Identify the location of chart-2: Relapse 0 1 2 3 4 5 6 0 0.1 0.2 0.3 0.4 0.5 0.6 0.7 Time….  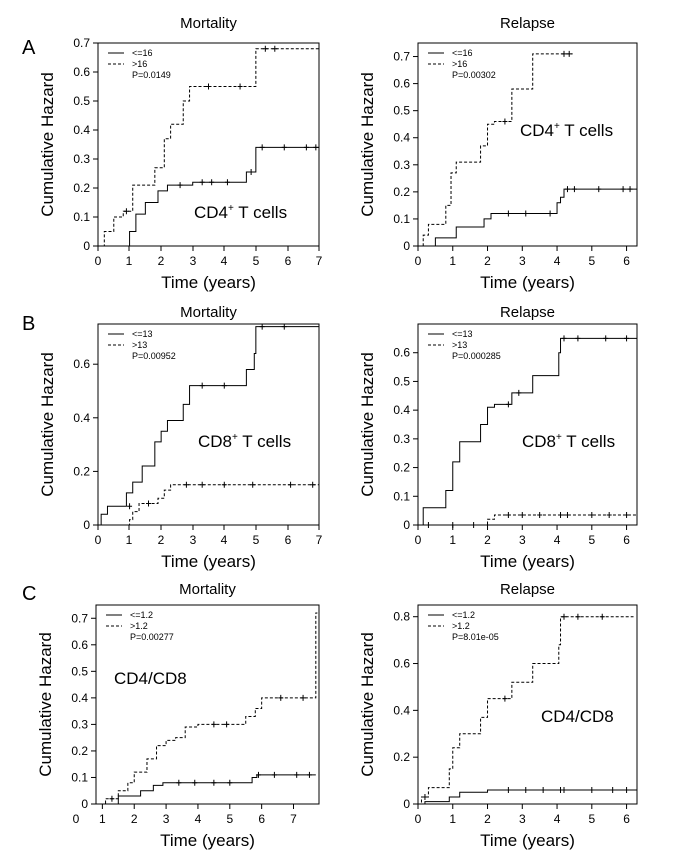
(498, 153).